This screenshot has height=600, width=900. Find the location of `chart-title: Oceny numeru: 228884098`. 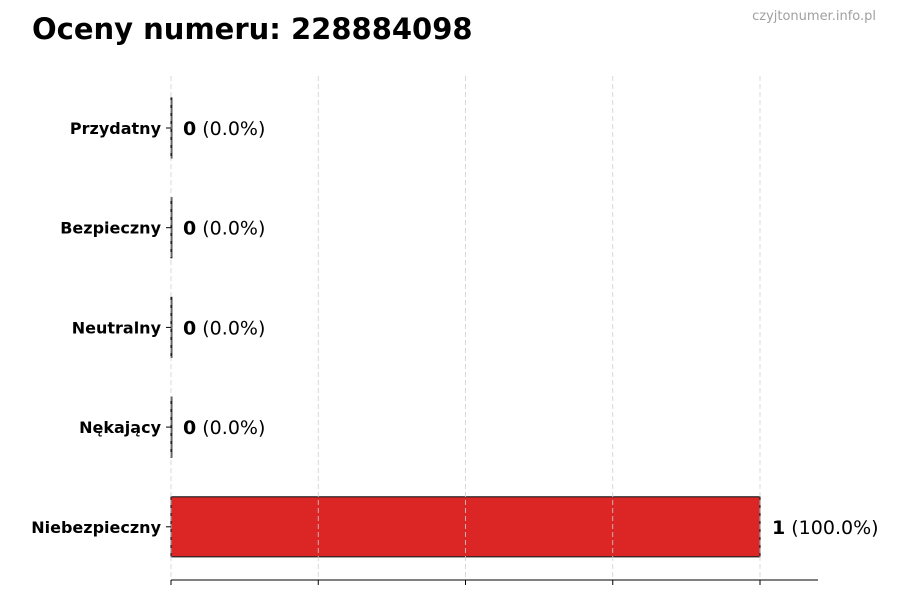

chart-title: Oceny numeru: 228884098 is located at coordinates (252, 29).